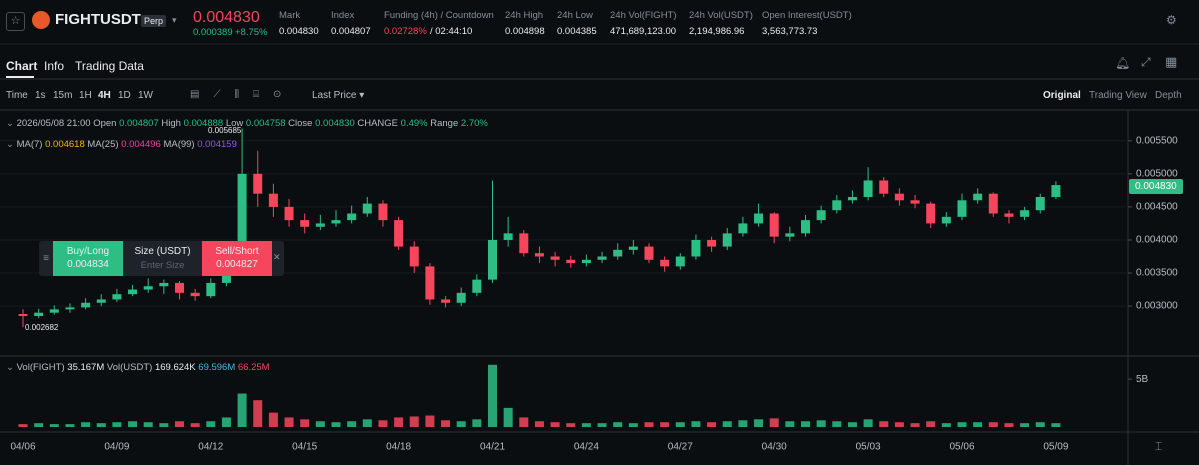 The image size is (1199, 465). What do you see at coordinates (1118, 95) in the screenshot?
I see `view: Trading View` at bounding box center [1118, 95].